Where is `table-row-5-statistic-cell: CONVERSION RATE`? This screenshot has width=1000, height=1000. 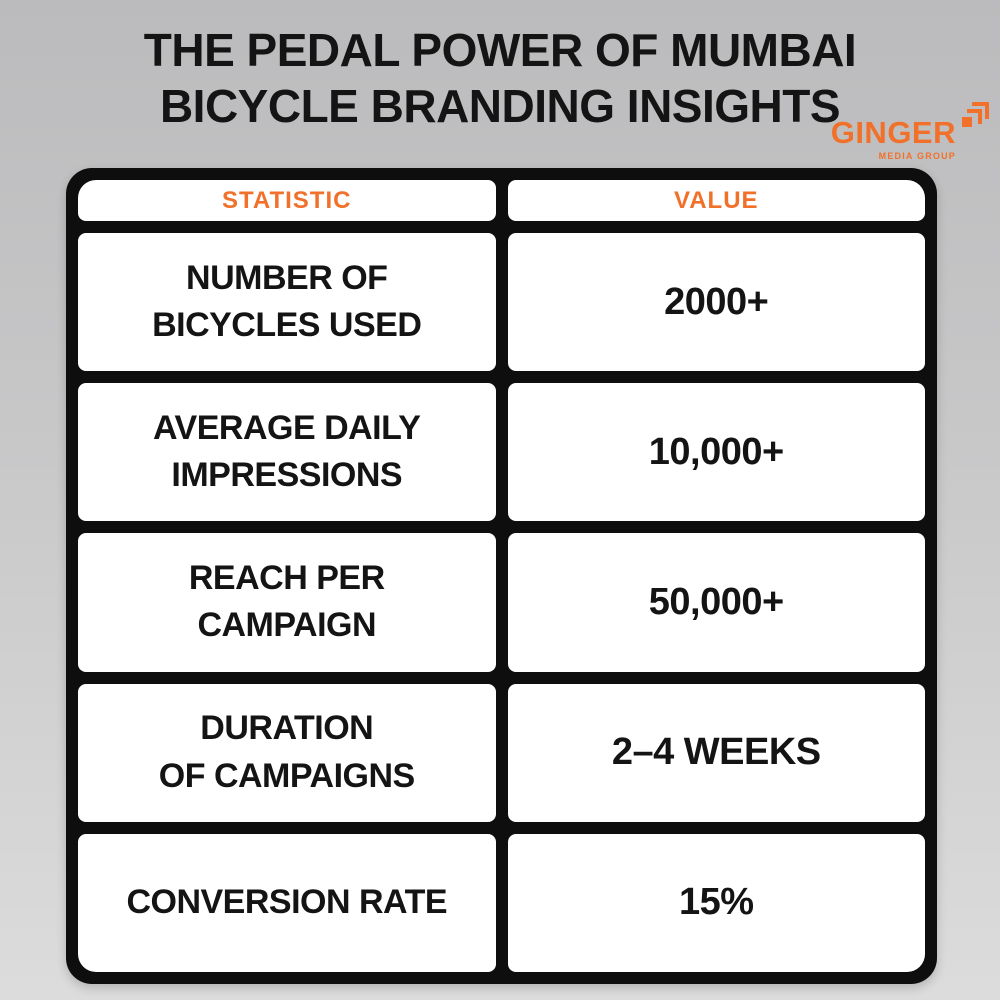
table-row-5-statistic-cell: CONVERSION RATE is located at coordinates (287, 902).